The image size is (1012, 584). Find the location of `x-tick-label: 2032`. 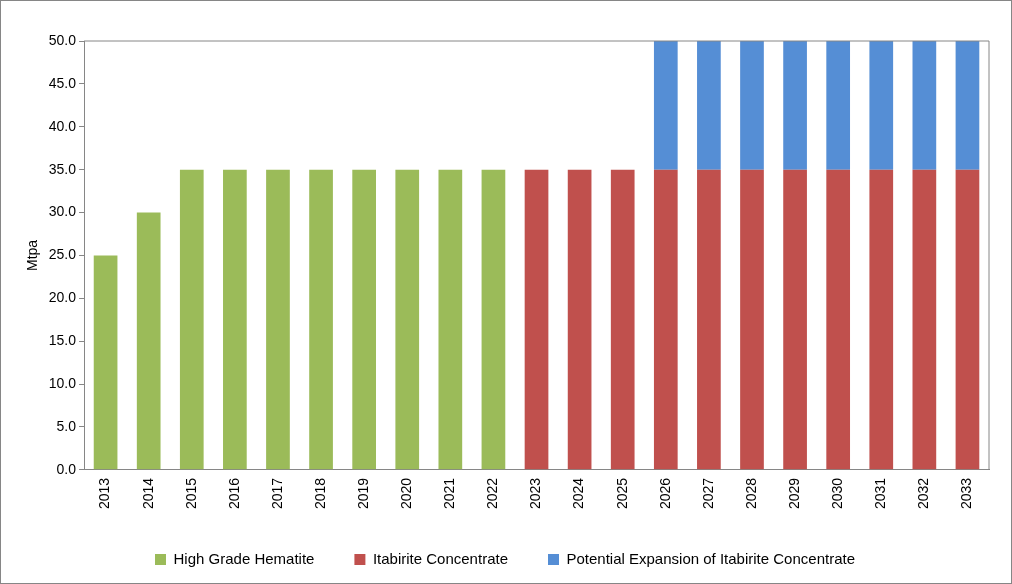

x-tick-label: 2032 is located at coordinates (923, 493).